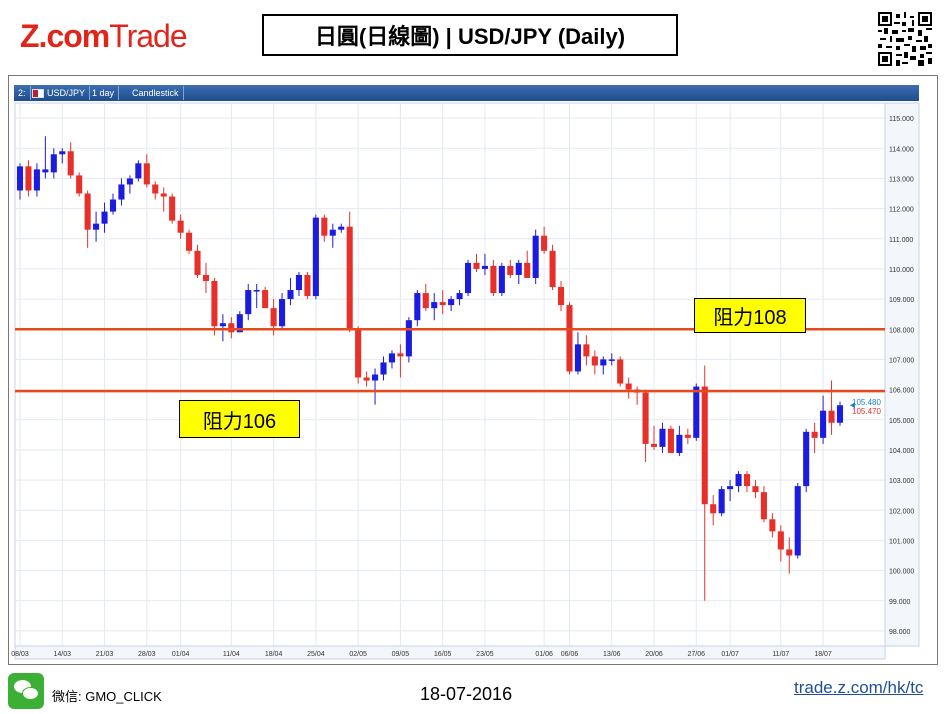 This screenshot has height=714, width=950. I want to click on last-price-ask: 105.480, so click(866, 402).